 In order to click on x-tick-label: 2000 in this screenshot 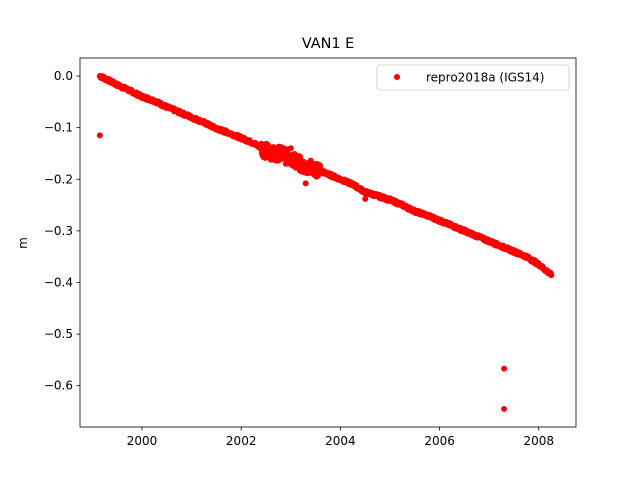, I will do `click(142, 441)`.